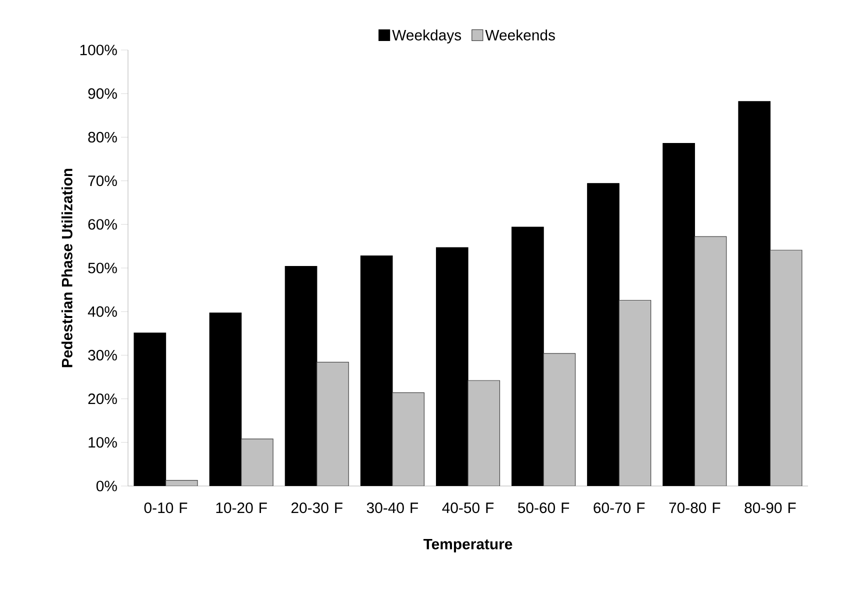 This screenshot has height=608, width=842. I want to click on x-tick-label: 60-70 F, so click(619, 508).